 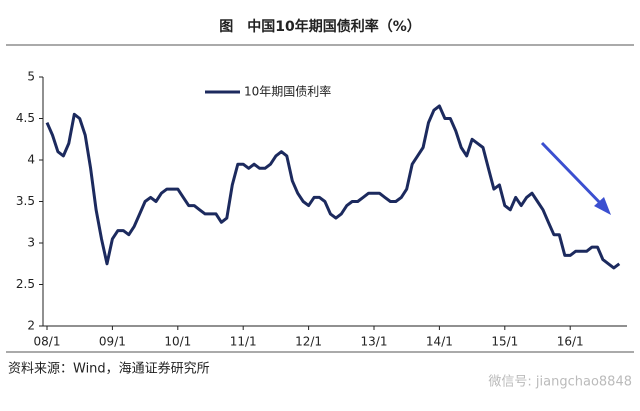 What do you see at coordinates (320, 26) in the screenshot?
I see `chart-title: 图 中国10年期国债利率（%）` at bounding box center [320, 26].